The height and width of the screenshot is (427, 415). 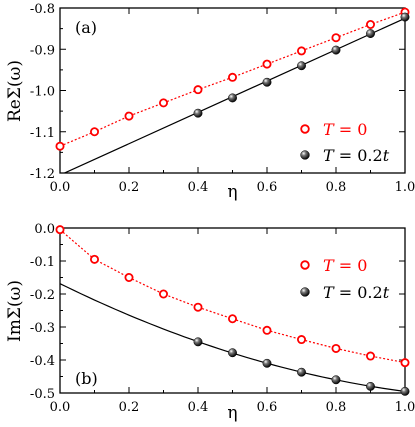 What do you see at coordinates (42, 361) in the screenshot?
I see `y-tick-label: -0.4` at bounding box center [42, 361].